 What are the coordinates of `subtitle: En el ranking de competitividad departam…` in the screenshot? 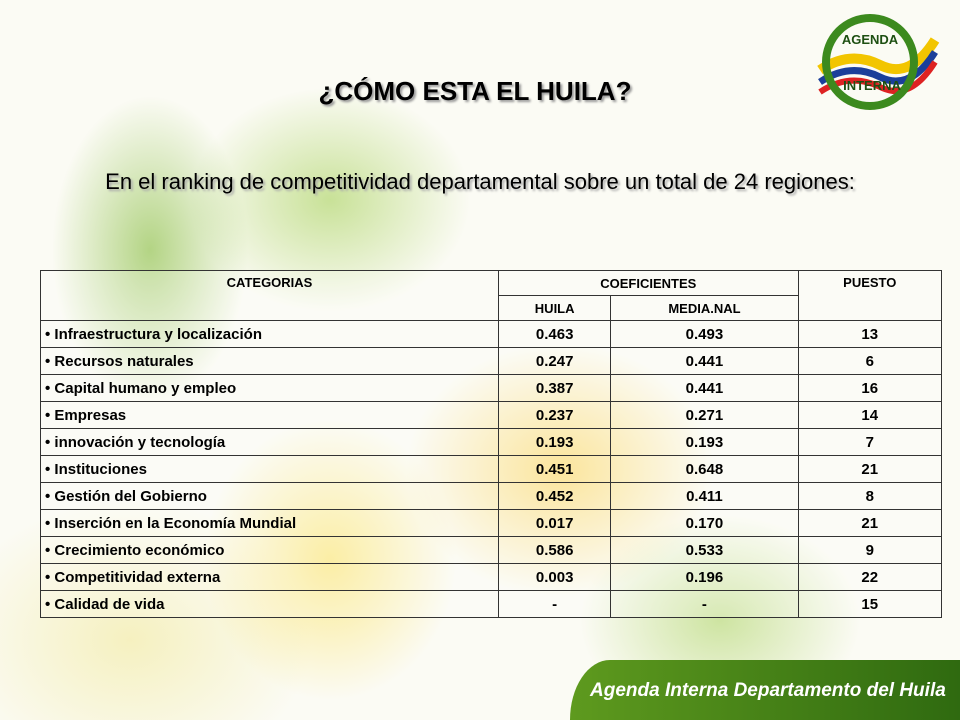 It's located at (480, 181).